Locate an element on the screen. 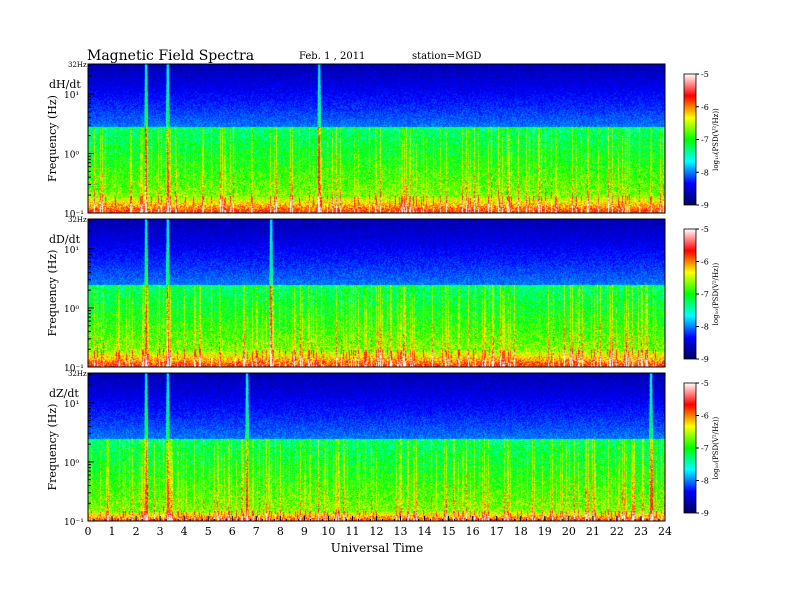 This screenshot has width=792, height=612. x-tick-label: 8 is located at coordinates (280, 531).